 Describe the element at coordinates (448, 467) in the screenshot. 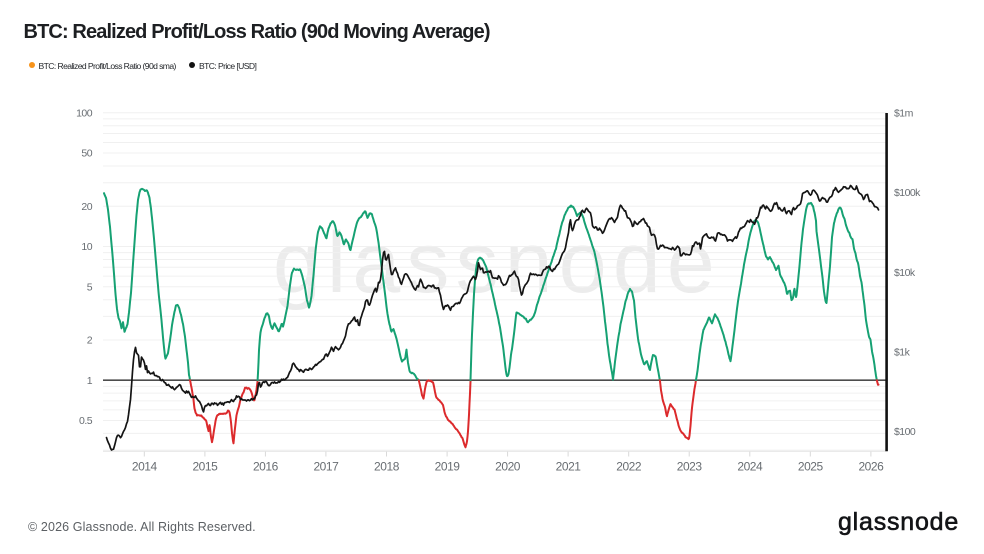

I see `svg-text: 2019` at that location.